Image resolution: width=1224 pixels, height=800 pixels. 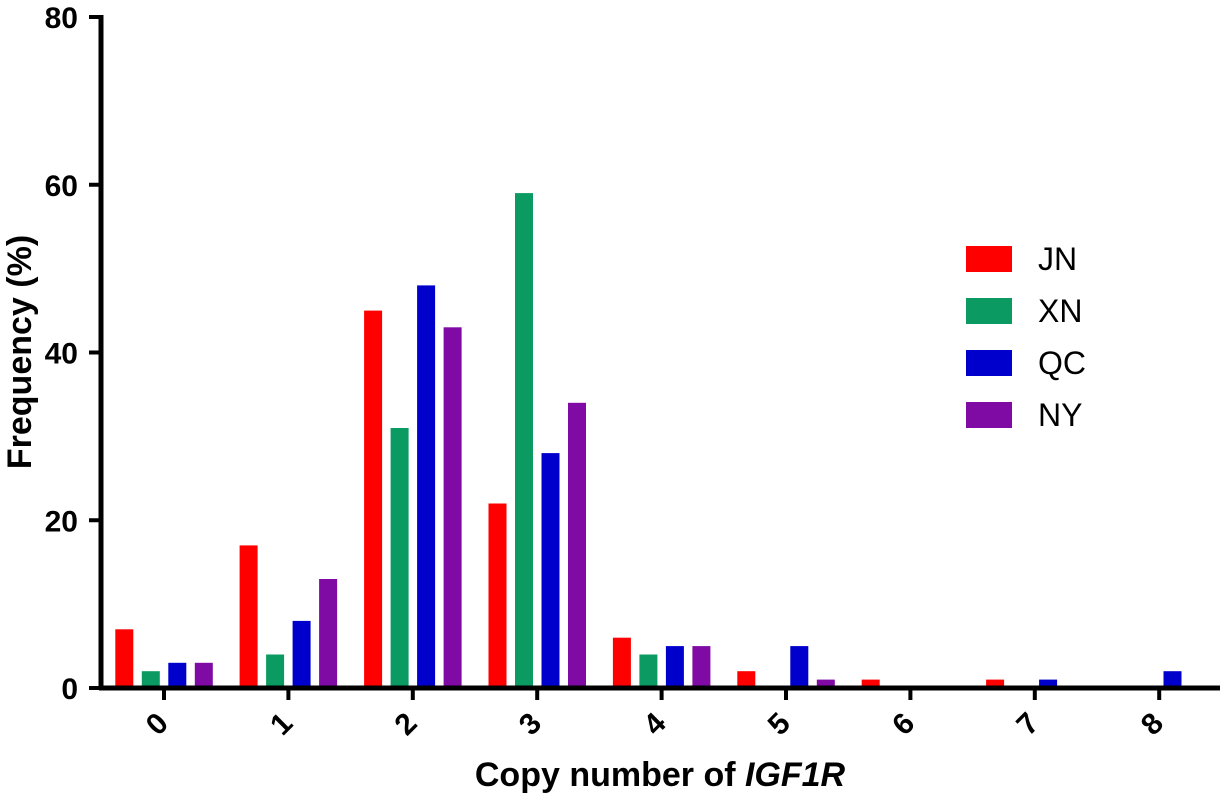 What do you see at coordinates (1152, 724) in the screenshot?
I see `x-tick-label-8: 8` at bounding box center [1152, 724].